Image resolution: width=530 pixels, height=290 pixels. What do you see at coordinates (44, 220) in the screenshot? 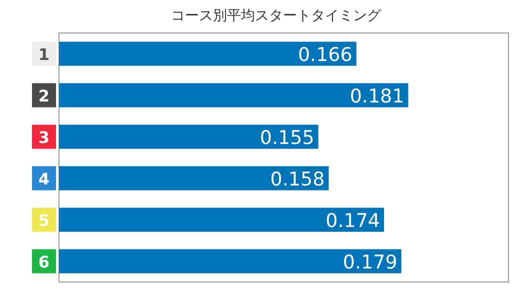
I see `y-tick-label: 5` at bounding box center [44, 220].